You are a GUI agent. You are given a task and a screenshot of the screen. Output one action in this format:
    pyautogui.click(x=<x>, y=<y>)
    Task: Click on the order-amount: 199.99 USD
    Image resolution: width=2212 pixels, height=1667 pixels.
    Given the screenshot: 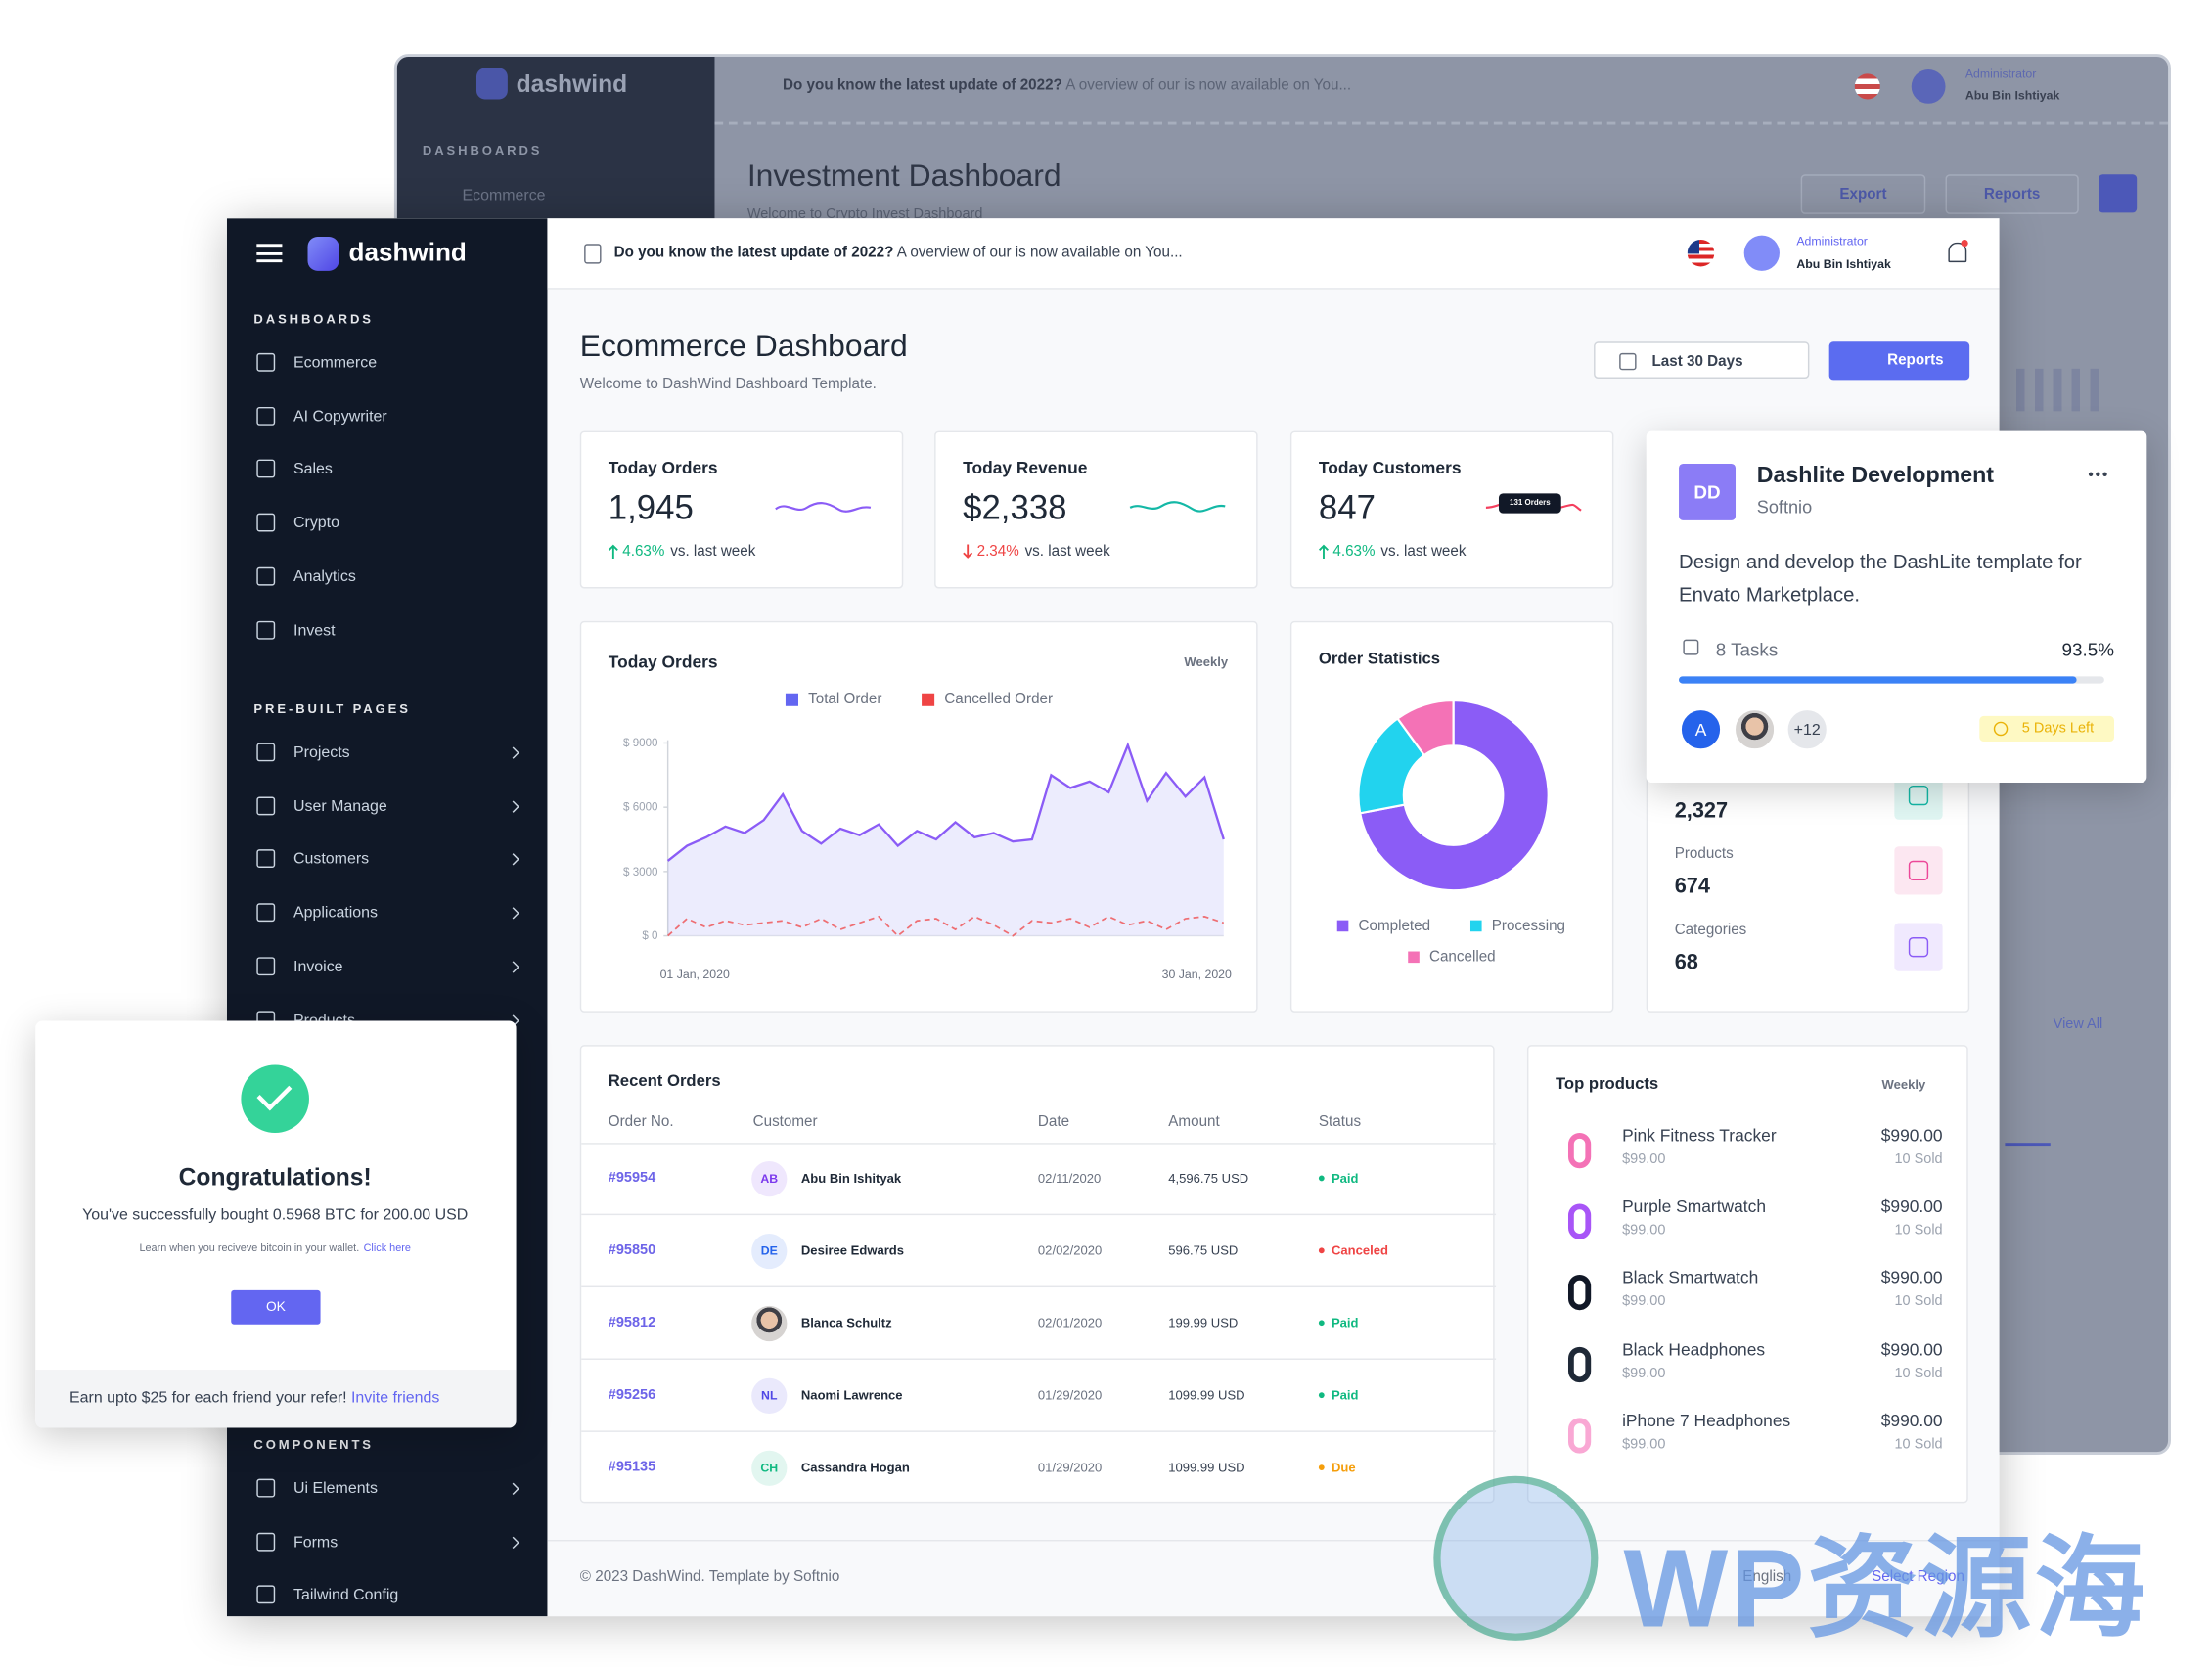 What is the action you would take?
    pyautogui.click(x=1203, y=1323)
    